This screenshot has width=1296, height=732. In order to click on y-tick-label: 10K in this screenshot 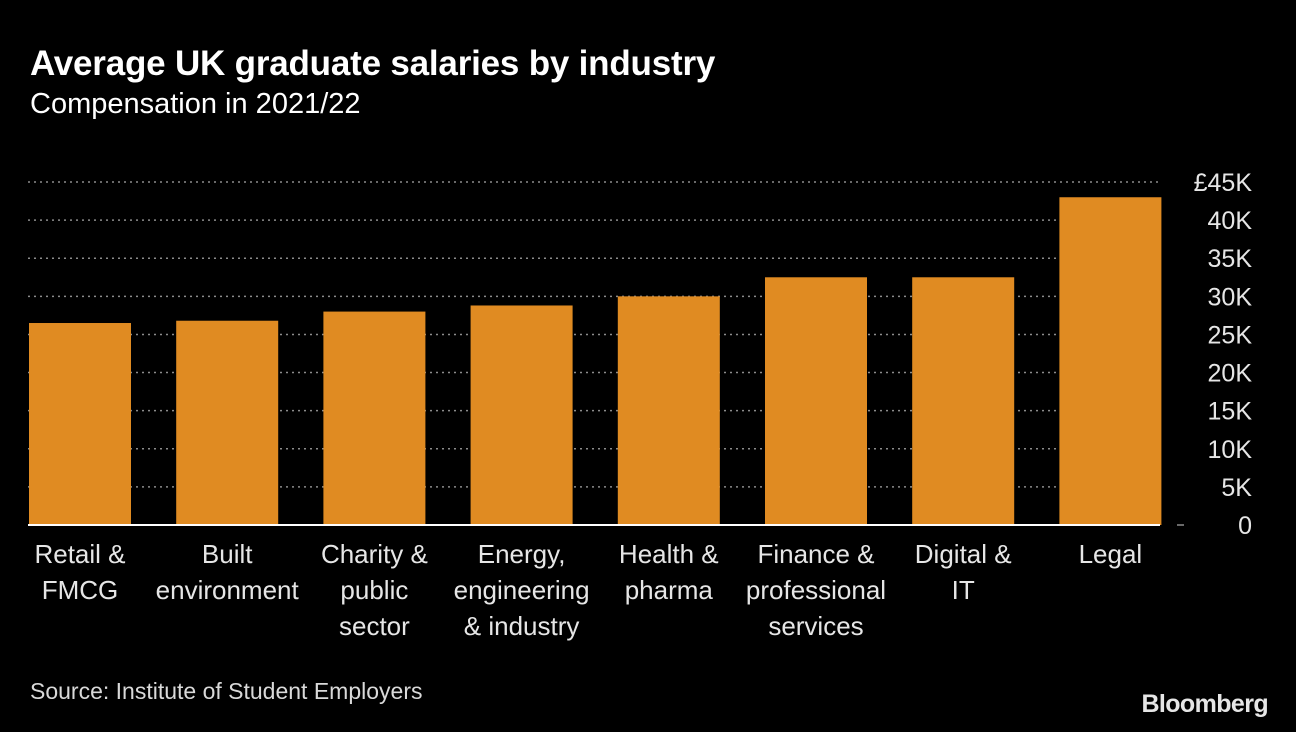, I will do `click(1230, 450)`.